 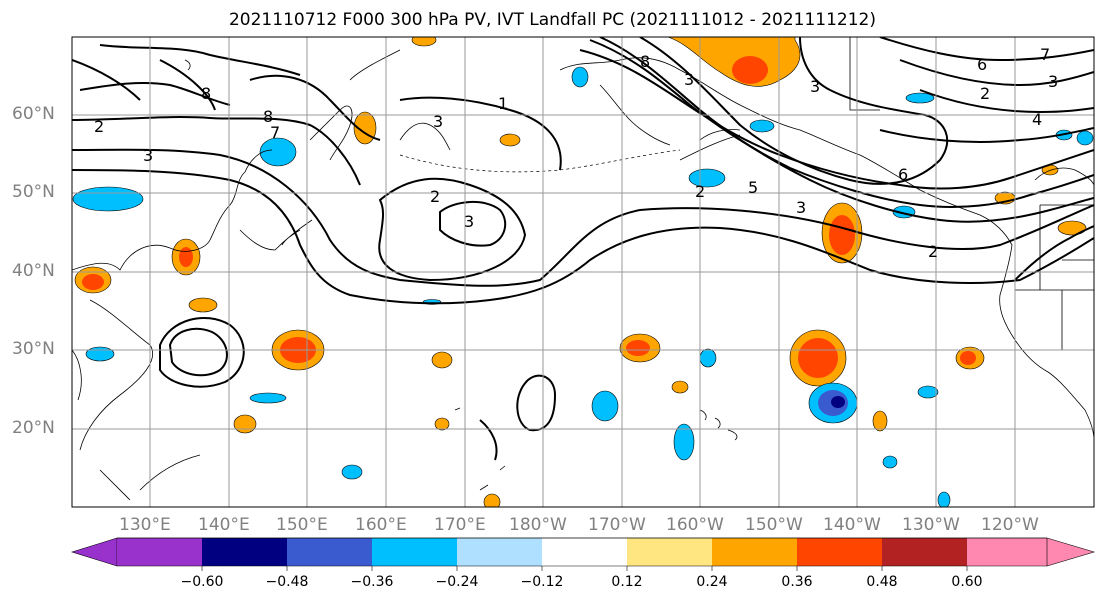 I want to click on lon-label-180w: 180°W, so click(x=538, y=525).